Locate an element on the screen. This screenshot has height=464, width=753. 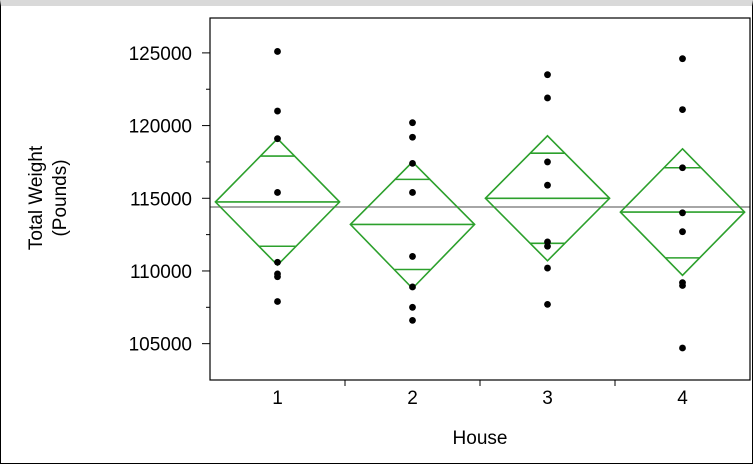
x-tick-label-4: 4 is located at coordinates (682, 398).